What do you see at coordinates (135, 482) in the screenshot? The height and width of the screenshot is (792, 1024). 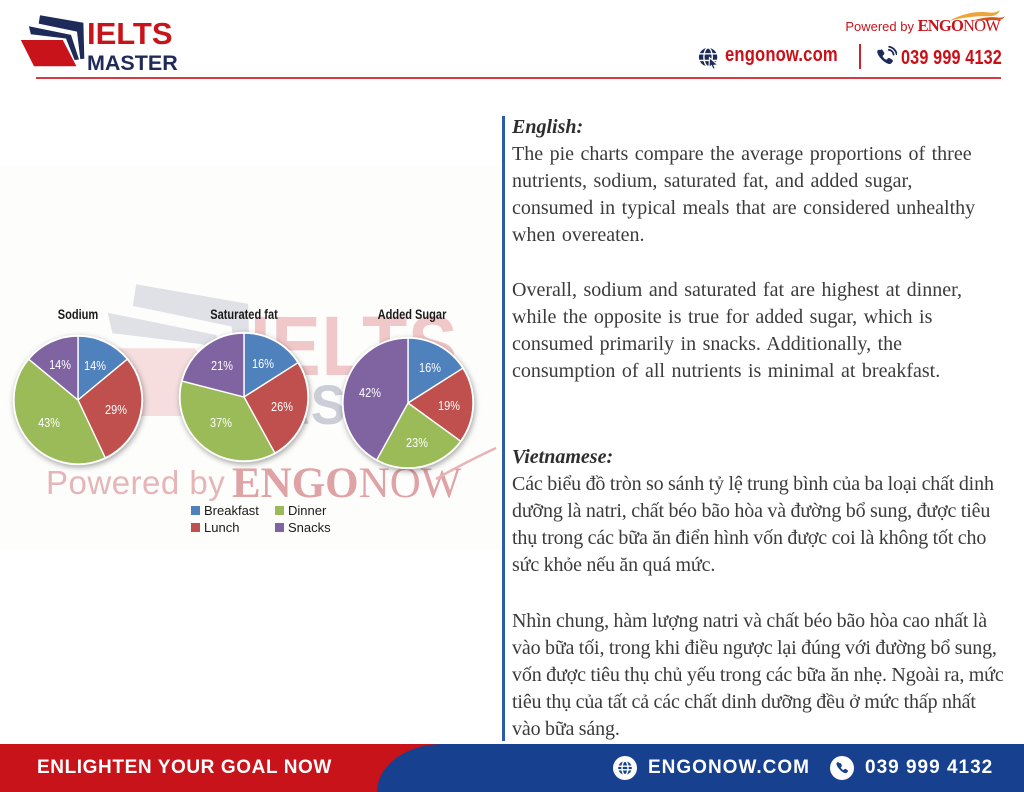 I see `svg-text: Powered by` at bounding box center [135, 482].